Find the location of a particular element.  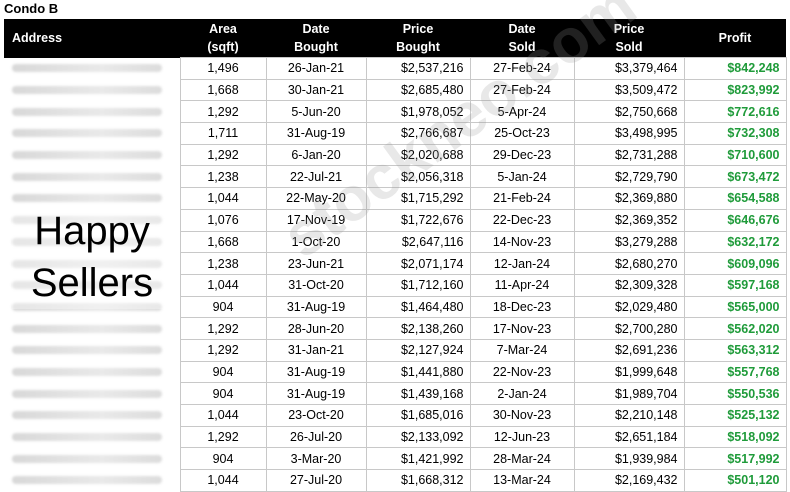

cell-price-bought: $2,647,116 is located at coordinates (418, 242).